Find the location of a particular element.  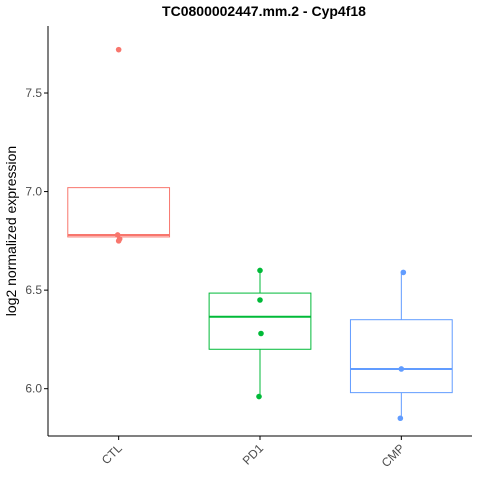

y-axis: 6.0 6.5 7.0 7.5 is located at coordinates (36, 241).